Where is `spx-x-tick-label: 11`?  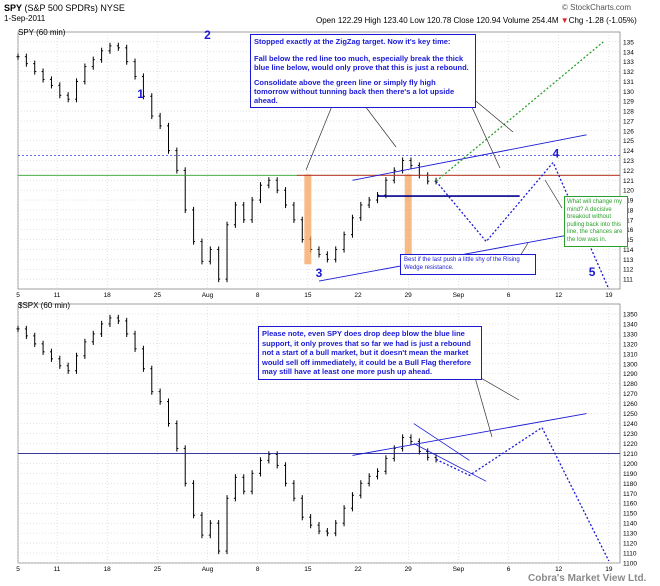
spx-x-tick-label: 11 is located at coordinates (57, 569).